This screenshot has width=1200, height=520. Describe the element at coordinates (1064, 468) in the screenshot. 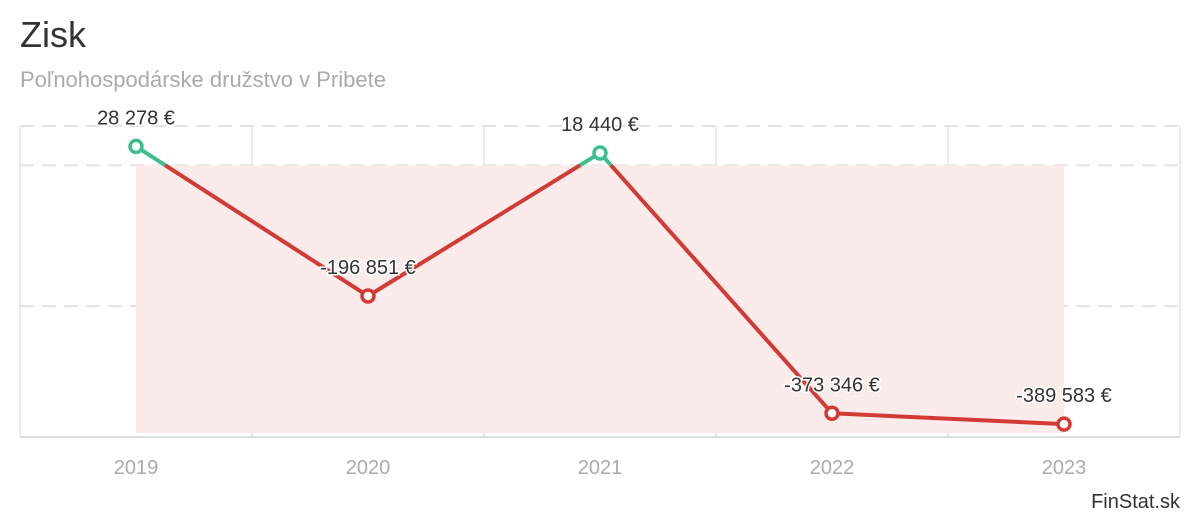

I see `x-tick-2023: 2023` at that location.